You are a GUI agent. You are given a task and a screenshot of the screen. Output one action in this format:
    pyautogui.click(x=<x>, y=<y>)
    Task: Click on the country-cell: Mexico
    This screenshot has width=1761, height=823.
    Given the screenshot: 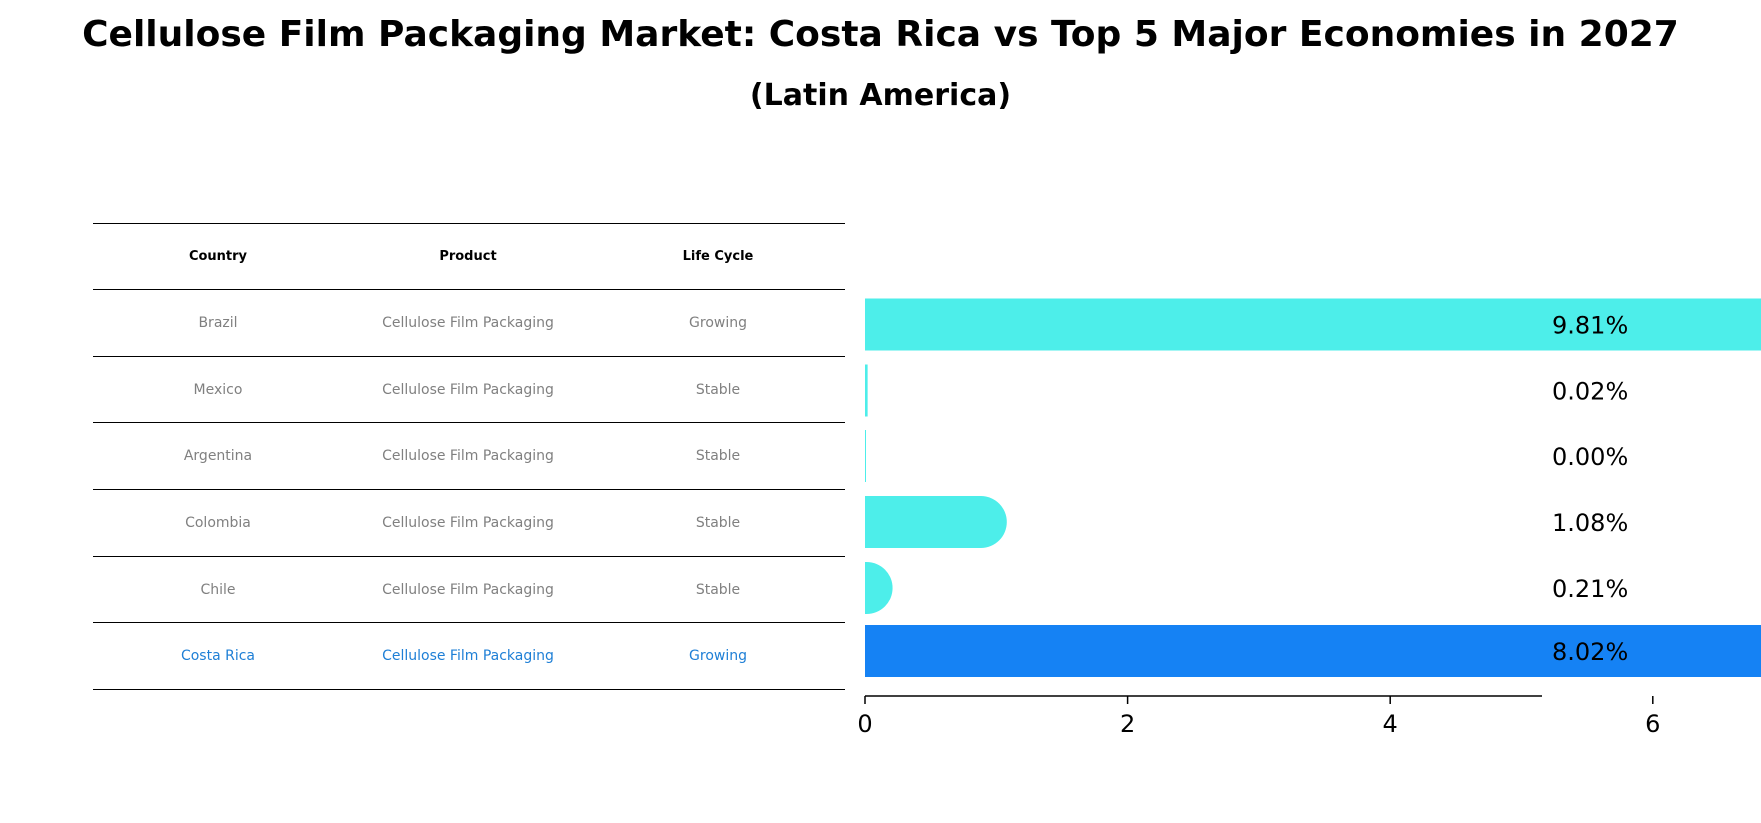 What is the action you would take?
    pyautogui.click(x=218, y=390)
    